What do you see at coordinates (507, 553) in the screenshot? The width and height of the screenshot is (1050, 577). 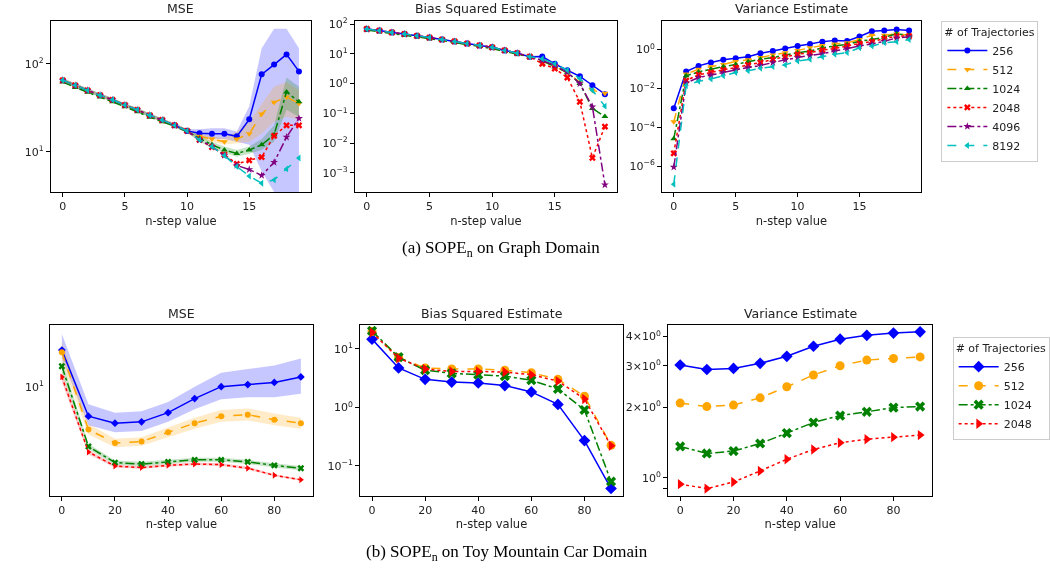 I see `text: (b) SOPE$_{n}$ on Toy Mountain Car Domain` at bounding box center [507, 553].